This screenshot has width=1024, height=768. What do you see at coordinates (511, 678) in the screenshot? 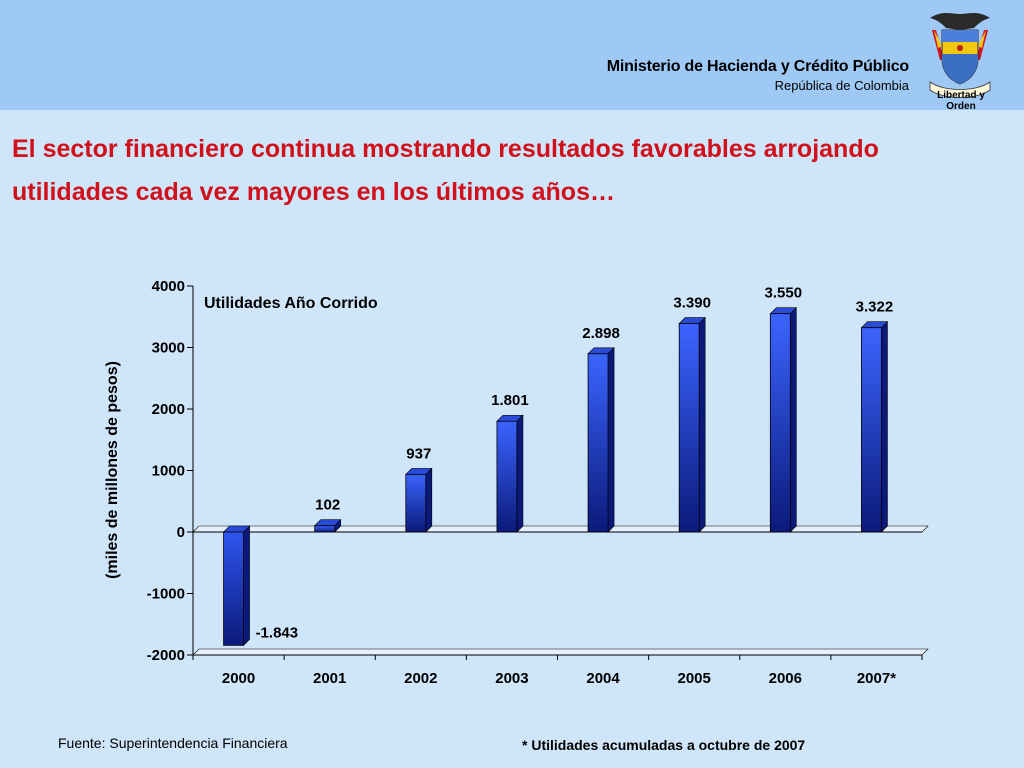
I see `x-tick-label: 2003` at bounding box center [511, 678].